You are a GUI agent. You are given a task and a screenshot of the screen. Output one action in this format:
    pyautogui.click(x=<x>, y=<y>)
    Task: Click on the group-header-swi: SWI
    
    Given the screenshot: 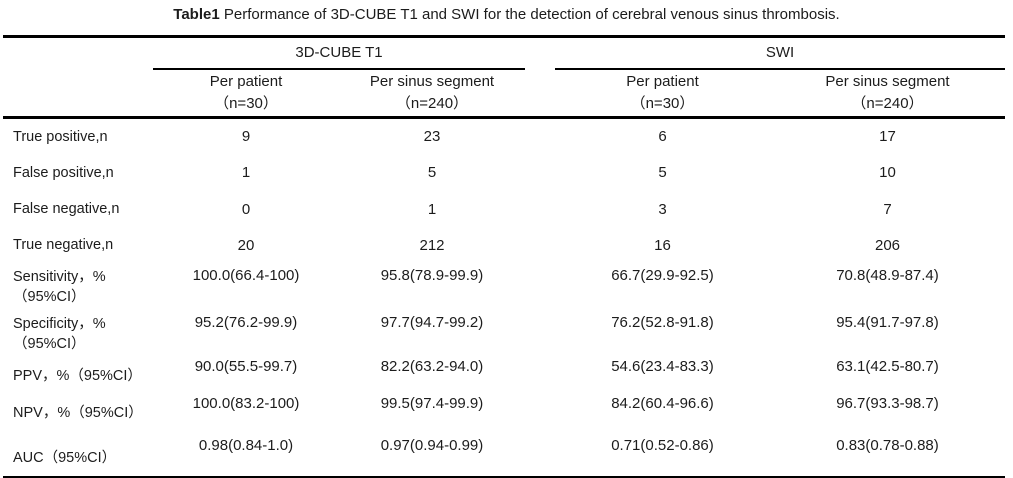 What is the action you would take?
    pyautogui.click(x=780, y=53)
    